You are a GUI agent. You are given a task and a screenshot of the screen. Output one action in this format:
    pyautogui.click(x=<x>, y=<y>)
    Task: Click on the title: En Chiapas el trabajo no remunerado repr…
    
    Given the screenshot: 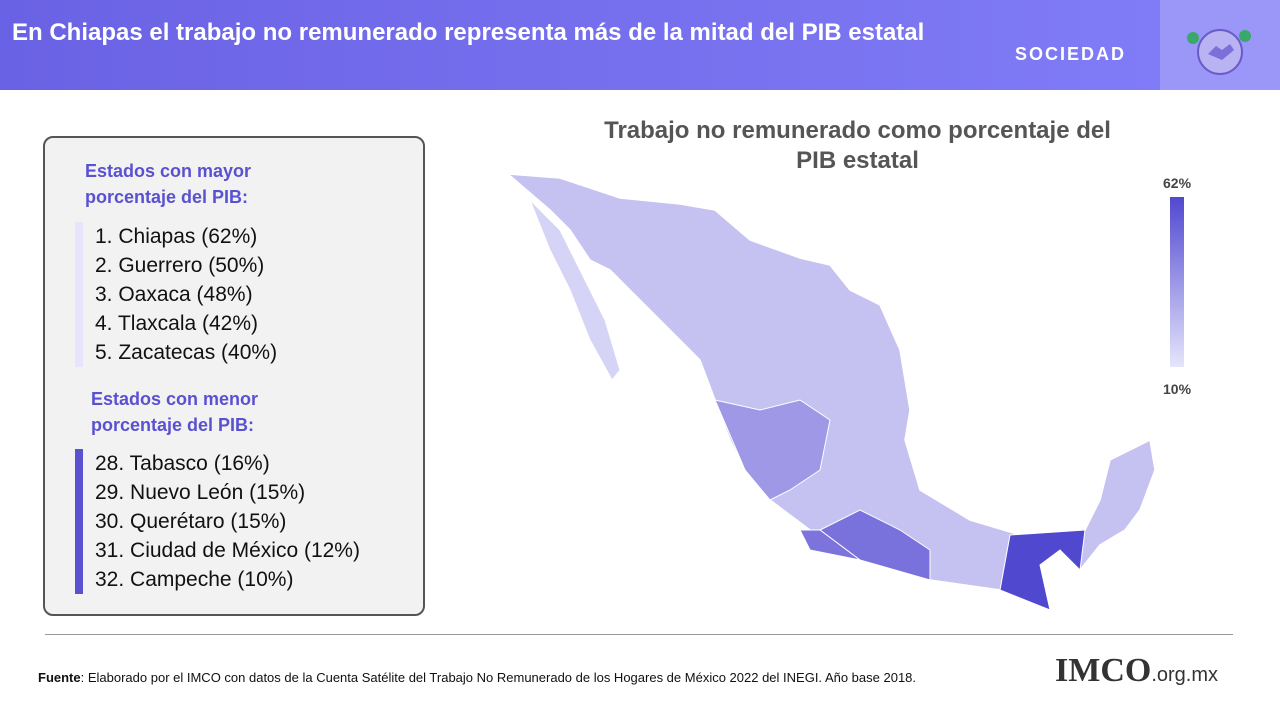 What is the action you would take?
    pyautogui.click(x=468, y=32)
    